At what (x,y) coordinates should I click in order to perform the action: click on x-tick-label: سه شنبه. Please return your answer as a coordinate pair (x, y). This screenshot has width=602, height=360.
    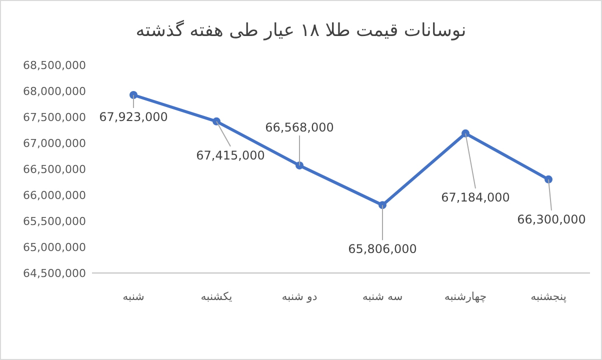
    Looking at the image, I should click on (382, 296).